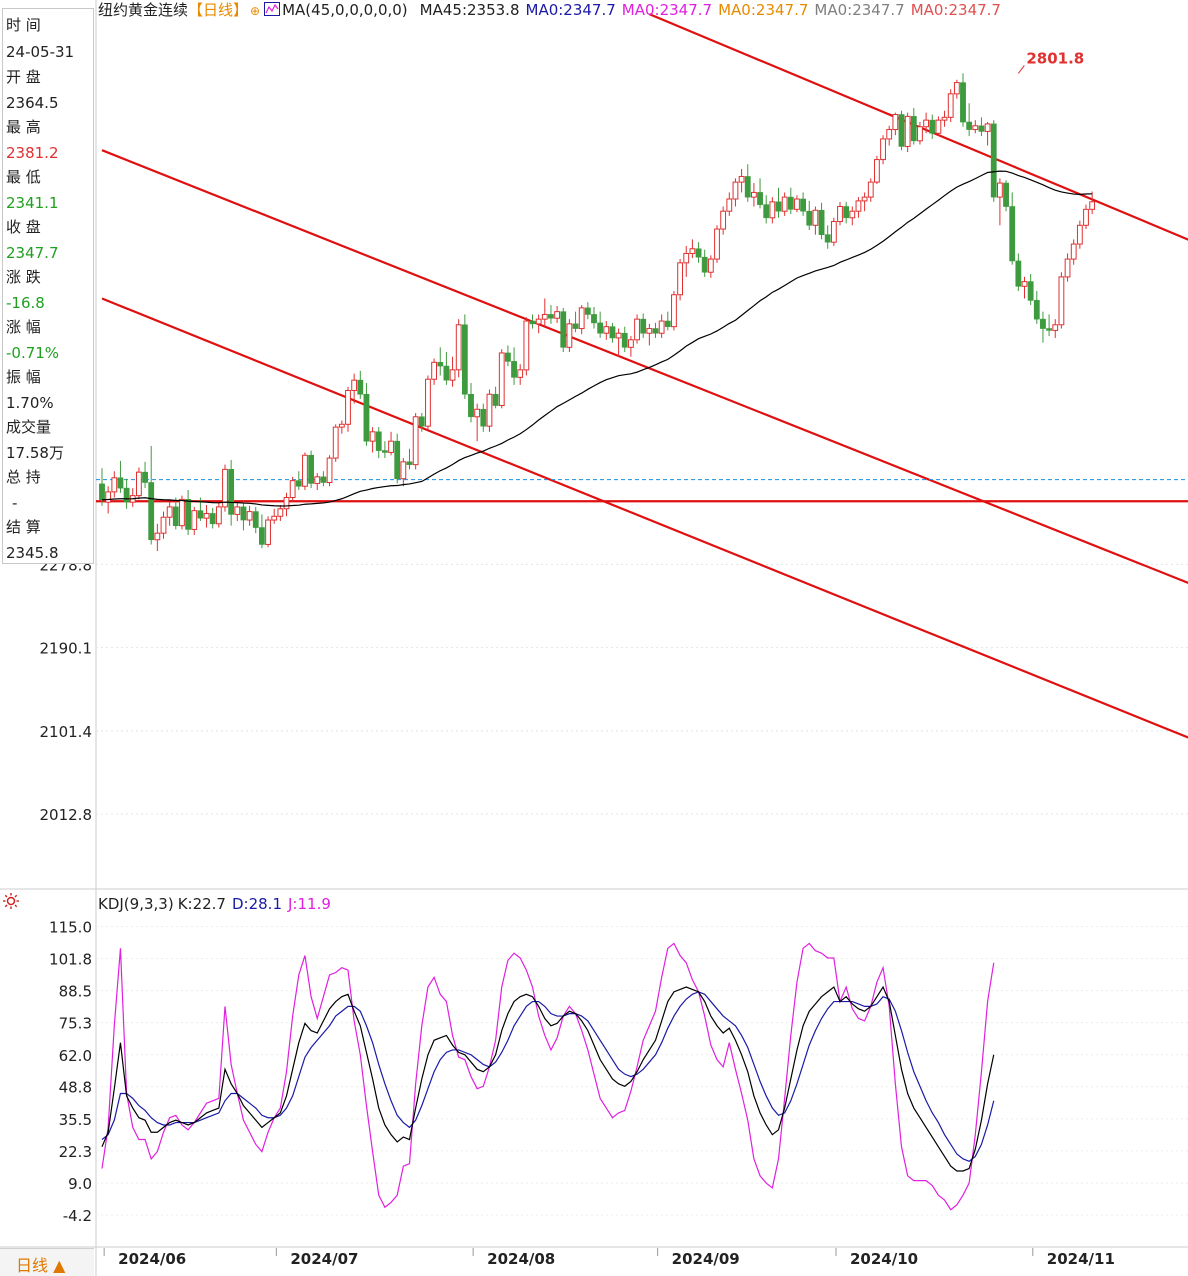  Describe the element at coordinates (41, 1265) in the screenshot. I see `period-tab-label: 日线 ▲` at that location.